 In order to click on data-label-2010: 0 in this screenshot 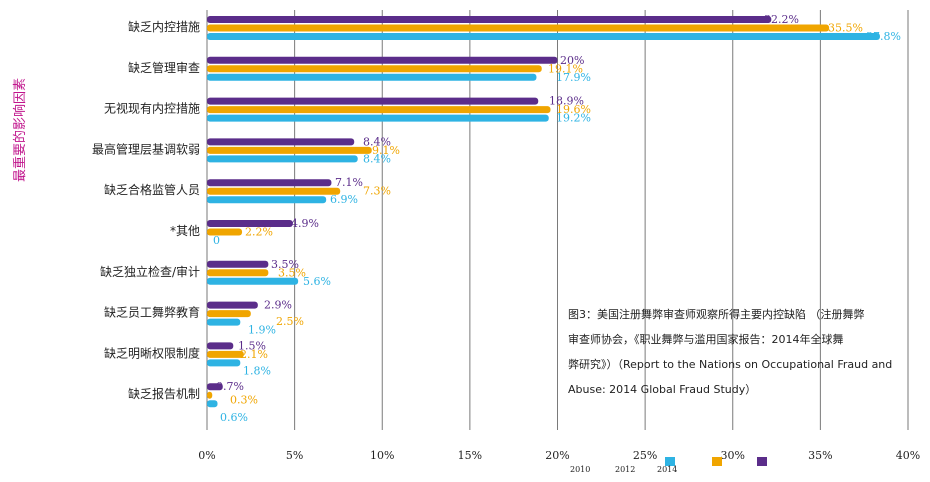, I will do `click(216, 240)`.